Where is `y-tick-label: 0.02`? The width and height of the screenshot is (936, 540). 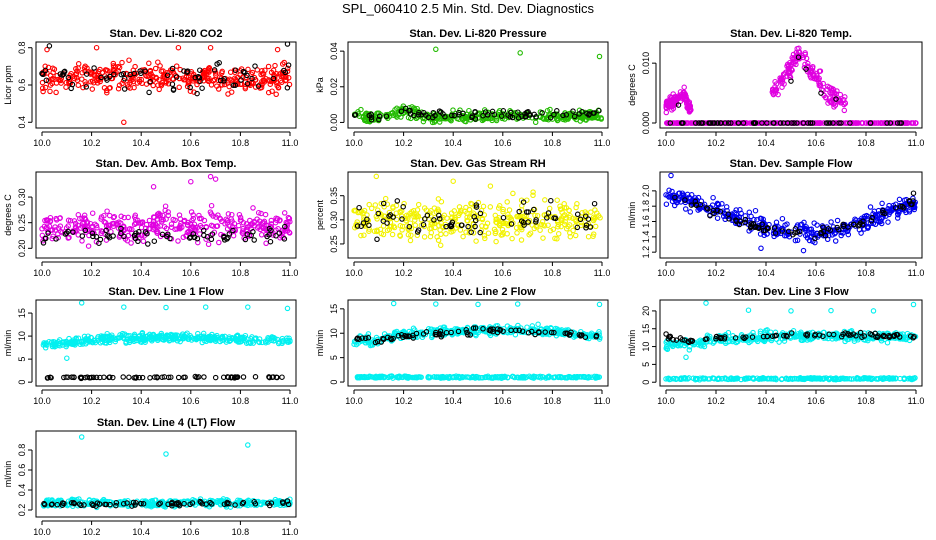
y-tick-label: 0.02 is located at coordinates (334, 87).